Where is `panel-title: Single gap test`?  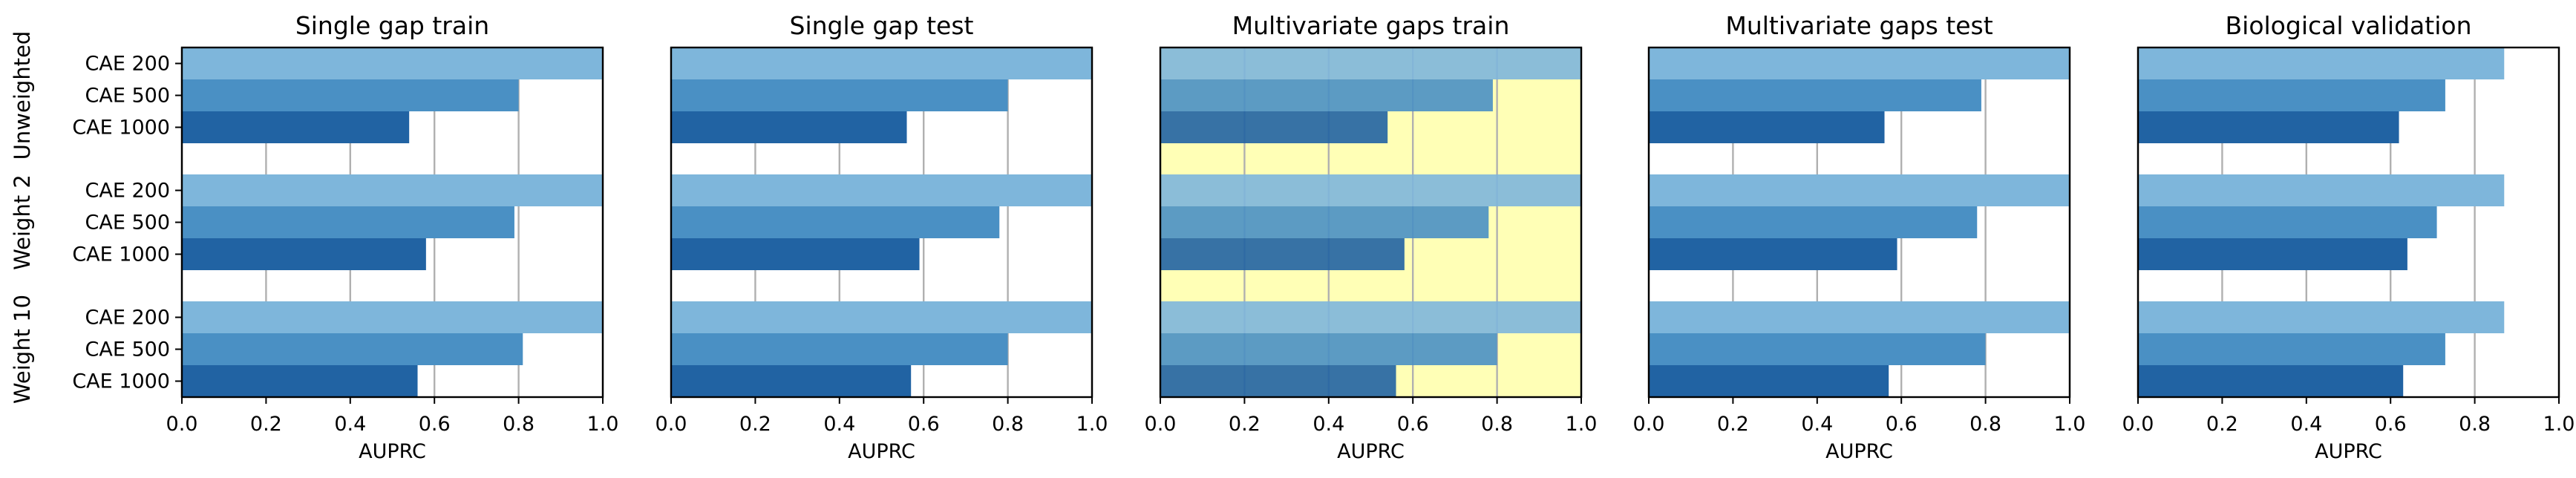
panel-title: Single gap test is located at coordinates (882, 25).